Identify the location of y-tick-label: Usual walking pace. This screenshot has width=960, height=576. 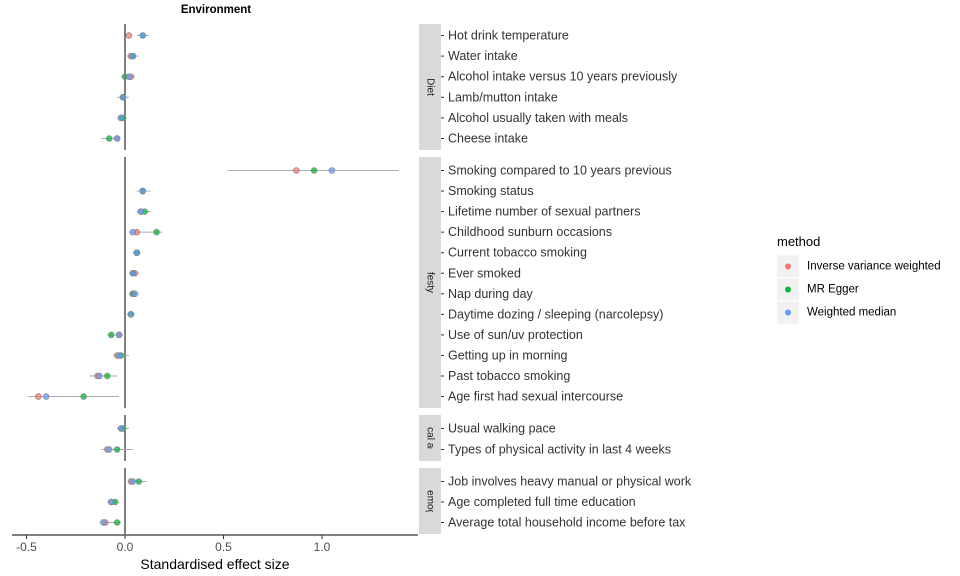
(502, 429).